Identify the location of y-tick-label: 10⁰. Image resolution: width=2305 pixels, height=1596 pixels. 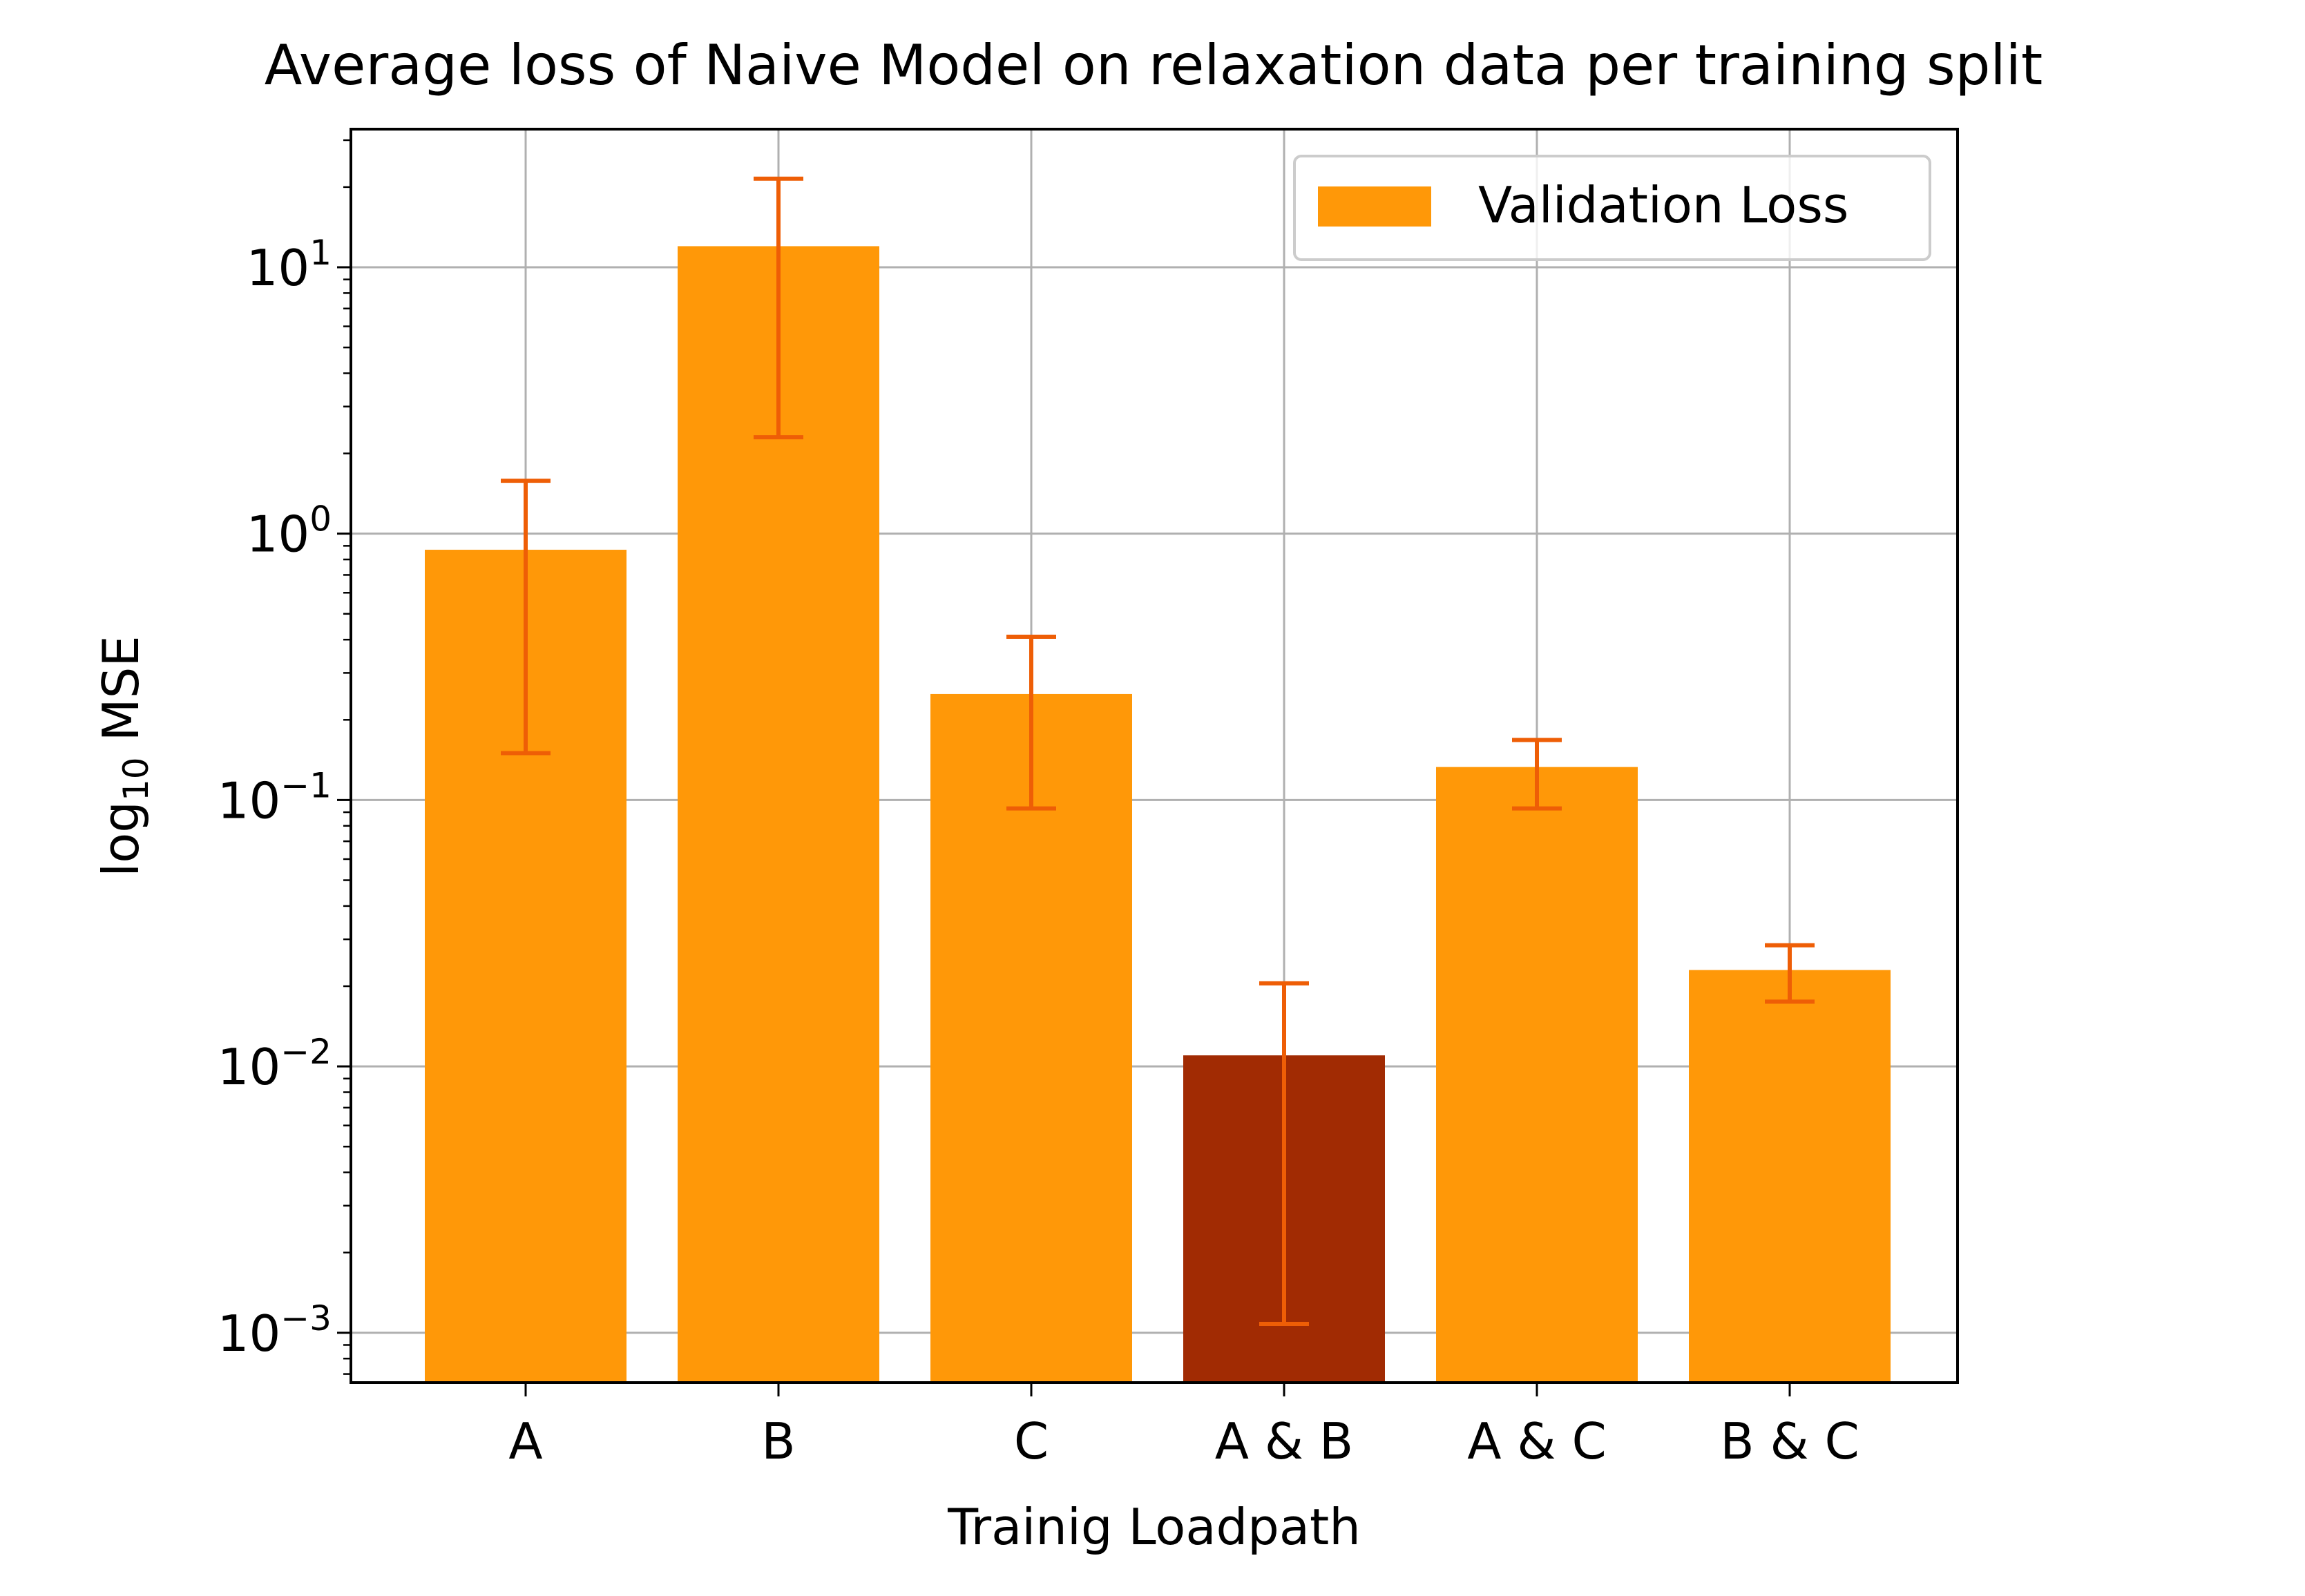
(289, 531).